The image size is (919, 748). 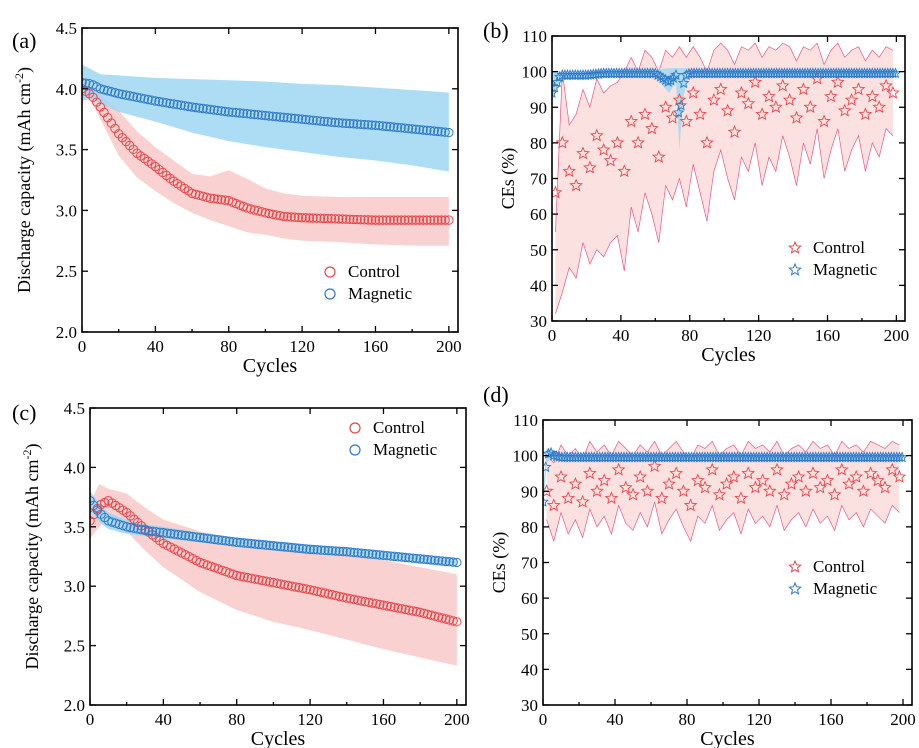 I want to click on y-tick-label: 40, so click(x=529, y=669).